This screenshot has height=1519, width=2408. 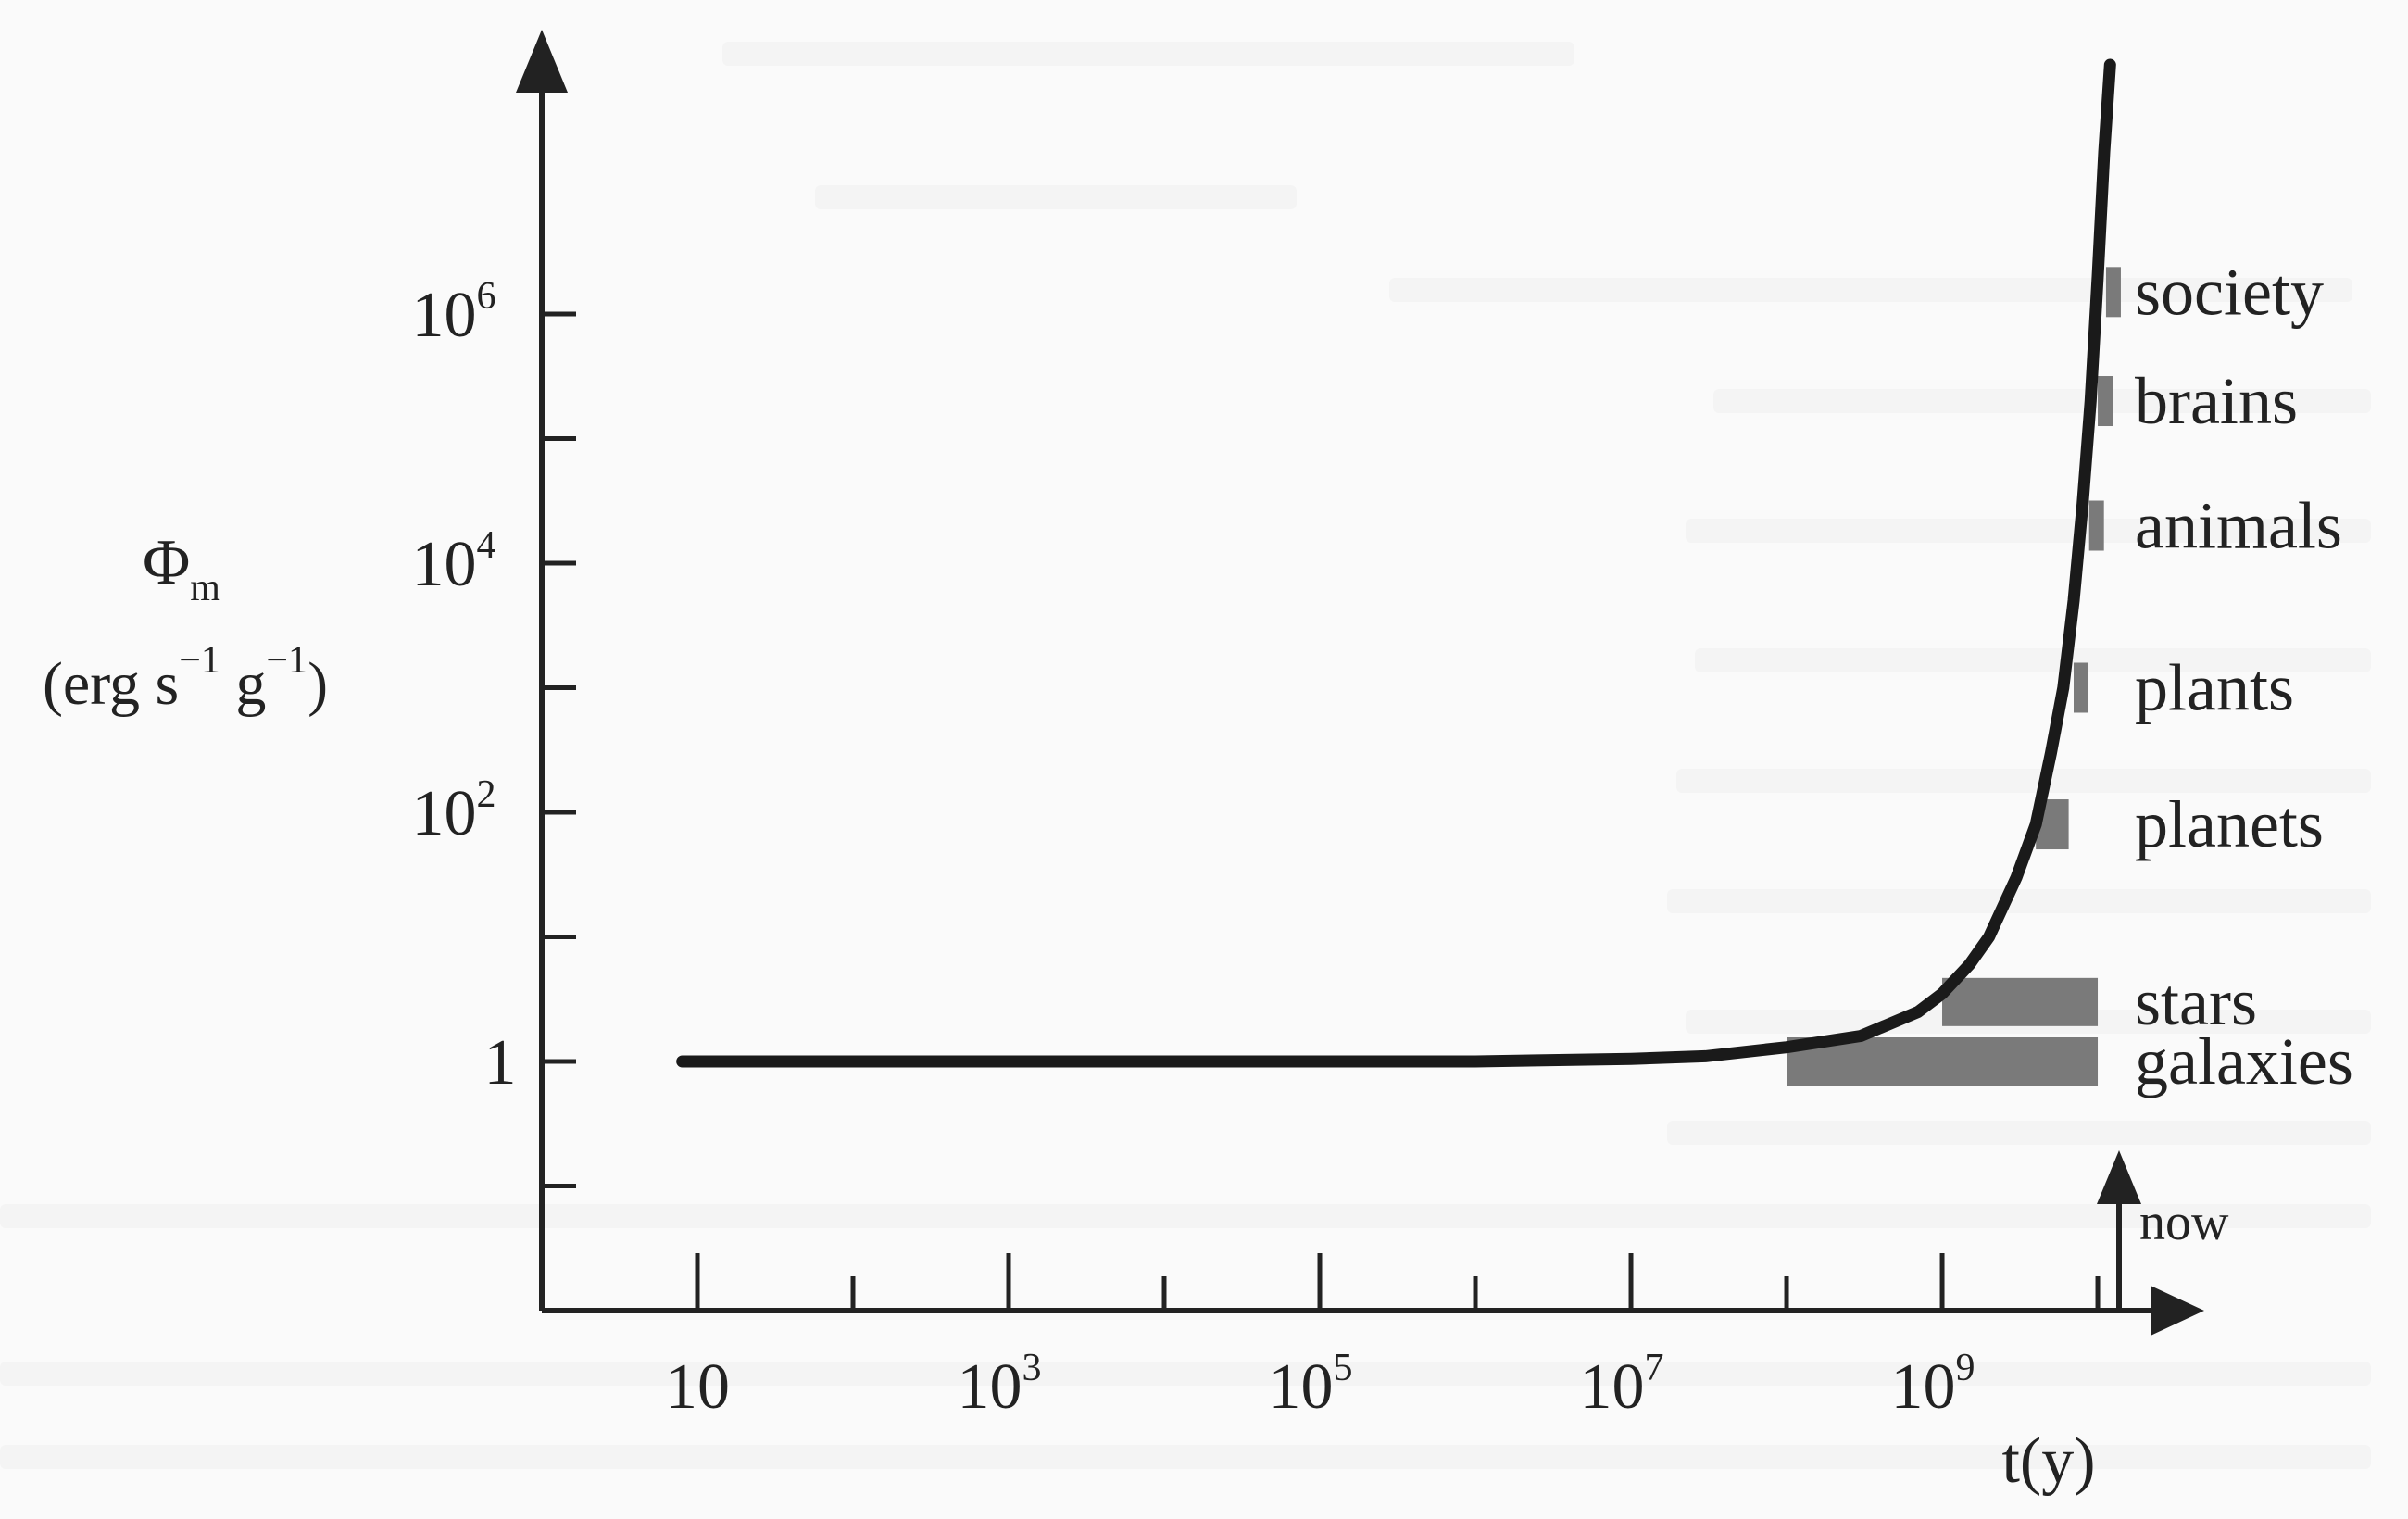 What do you see at coordinates (2244, 1061) in the screenshot?
I see `event-label-galaxies: galaxies` at bounding box center [2244, 1061].